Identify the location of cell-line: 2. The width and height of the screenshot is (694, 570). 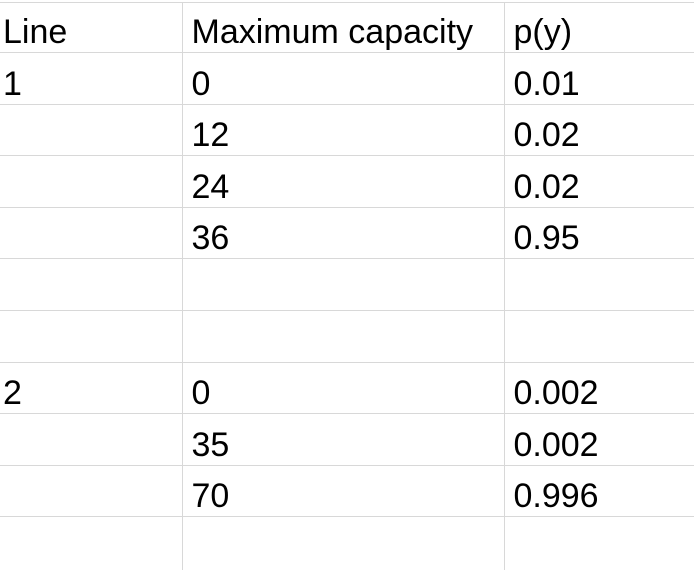
(91, 388).